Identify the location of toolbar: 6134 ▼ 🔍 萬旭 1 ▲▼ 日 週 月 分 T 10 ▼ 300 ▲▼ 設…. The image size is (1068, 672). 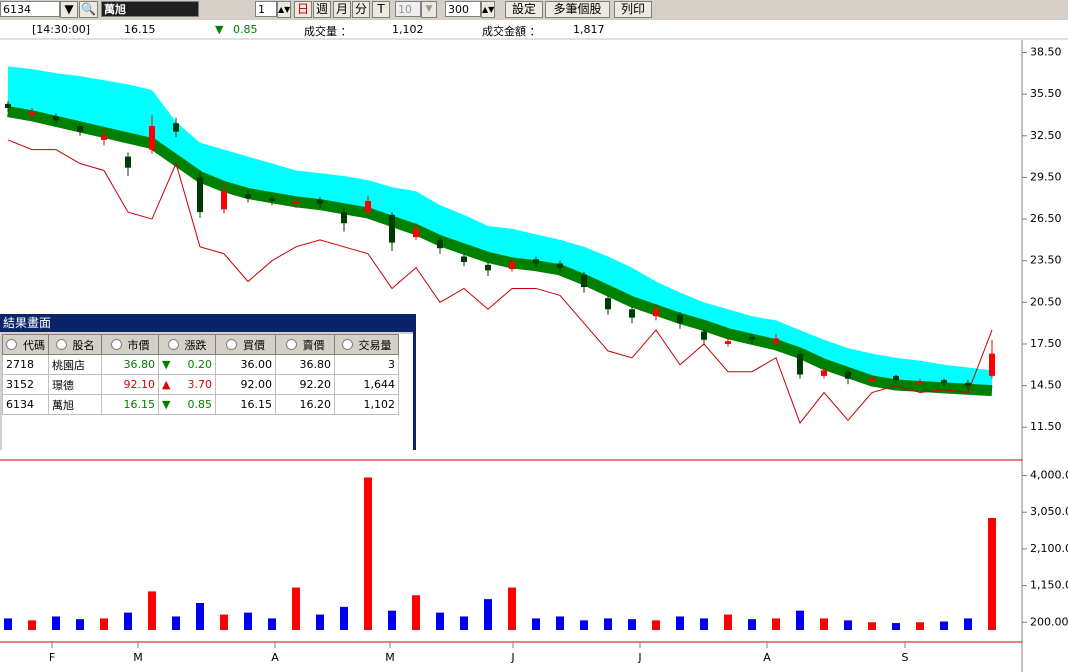
(534, 10).